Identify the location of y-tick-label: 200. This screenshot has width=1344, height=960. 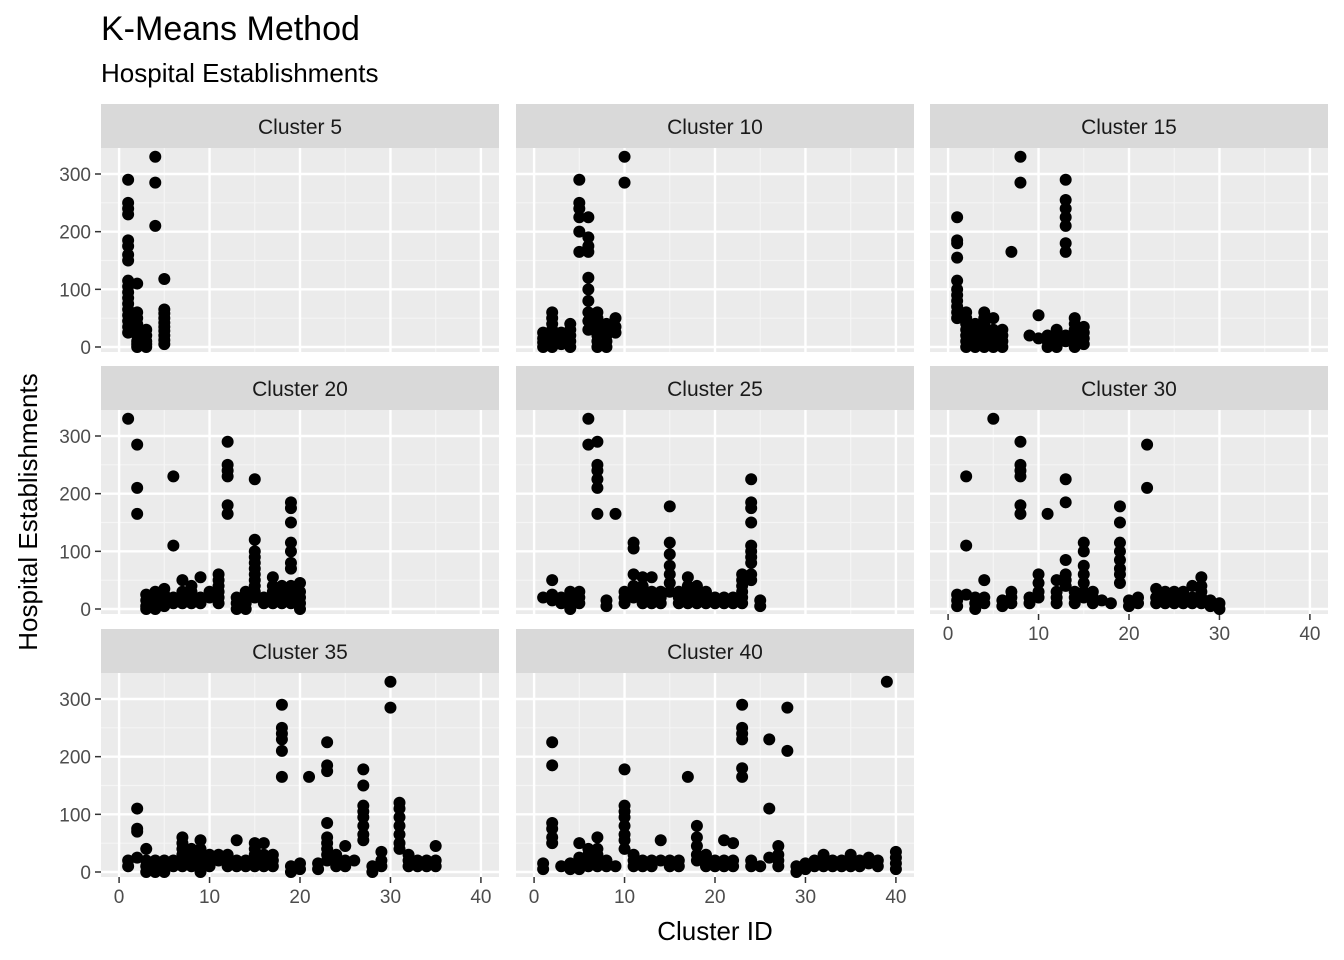
(75, 233).